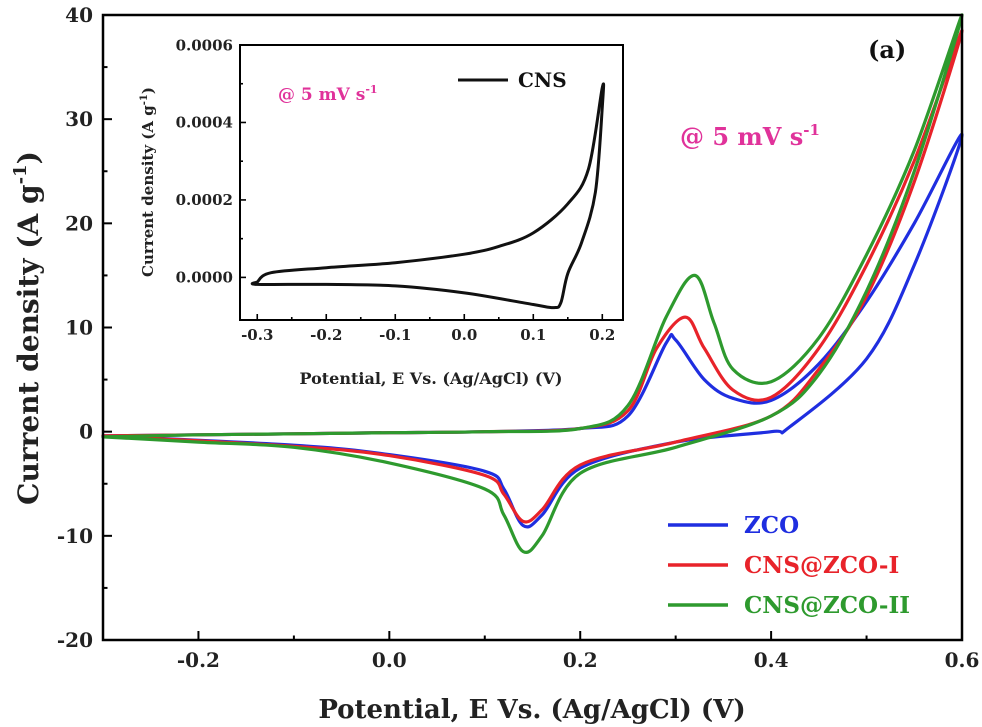 This screenshot has width=982, height=727. I want to click on inset-legend: CNS, so click(512, 80).